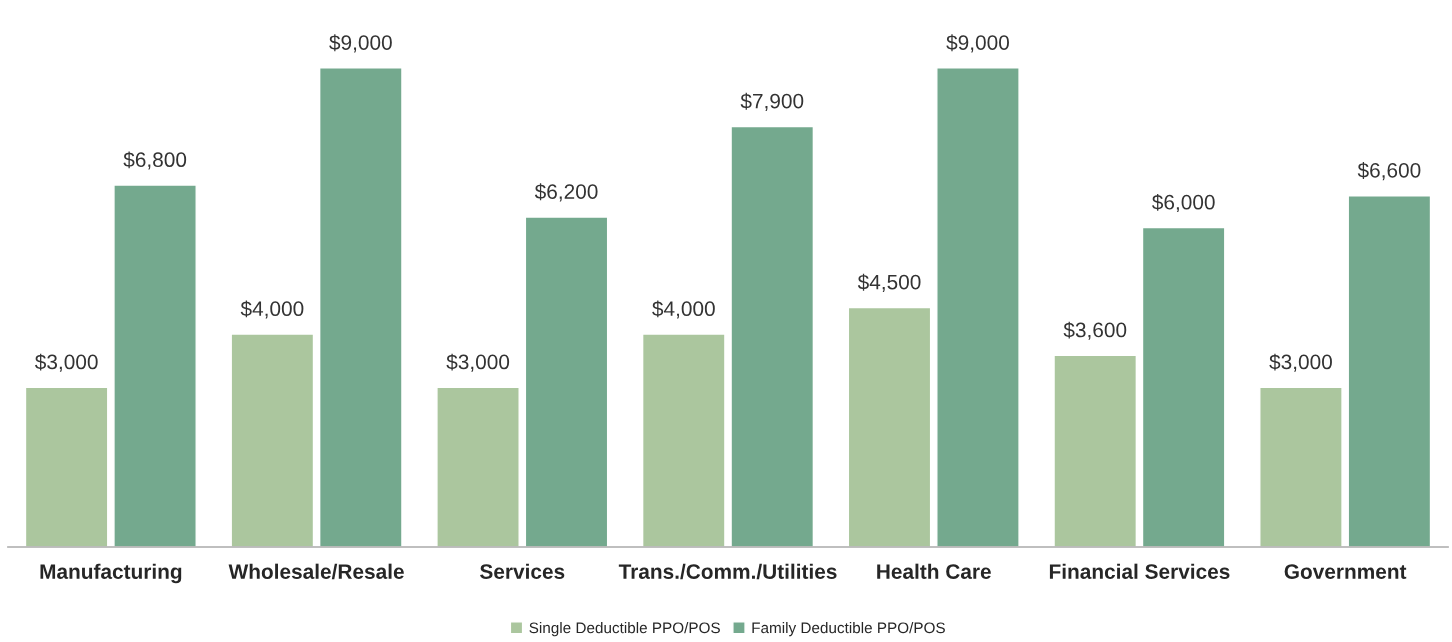 The height and width of the screenshot is (642, 1452). What do you see at coordinates (889, 282) in the screenshot?
I see `data-label: $4,500` at bounding box center [889, 282].